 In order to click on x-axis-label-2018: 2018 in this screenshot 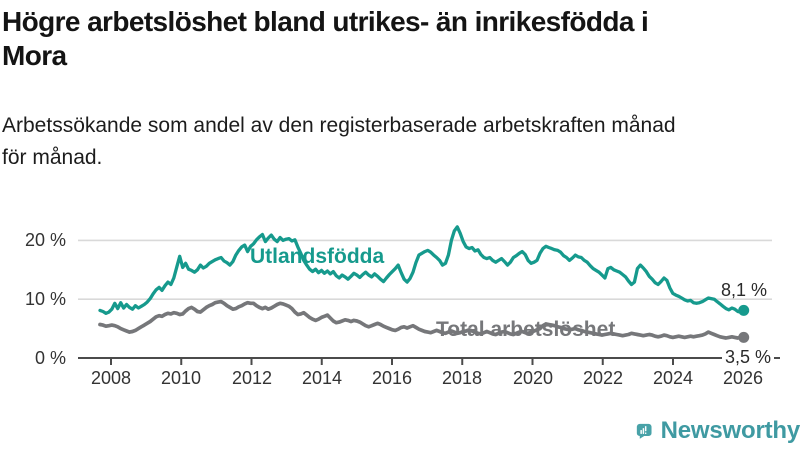, I will do `click(462, 378)`.